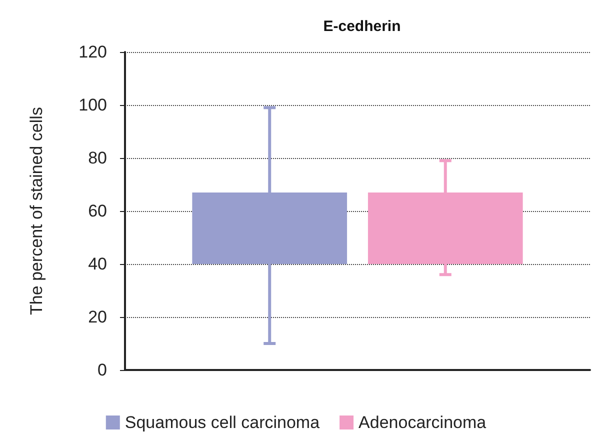  I want to click on legend-label: Adenocarcinoma, so click(422, 422).